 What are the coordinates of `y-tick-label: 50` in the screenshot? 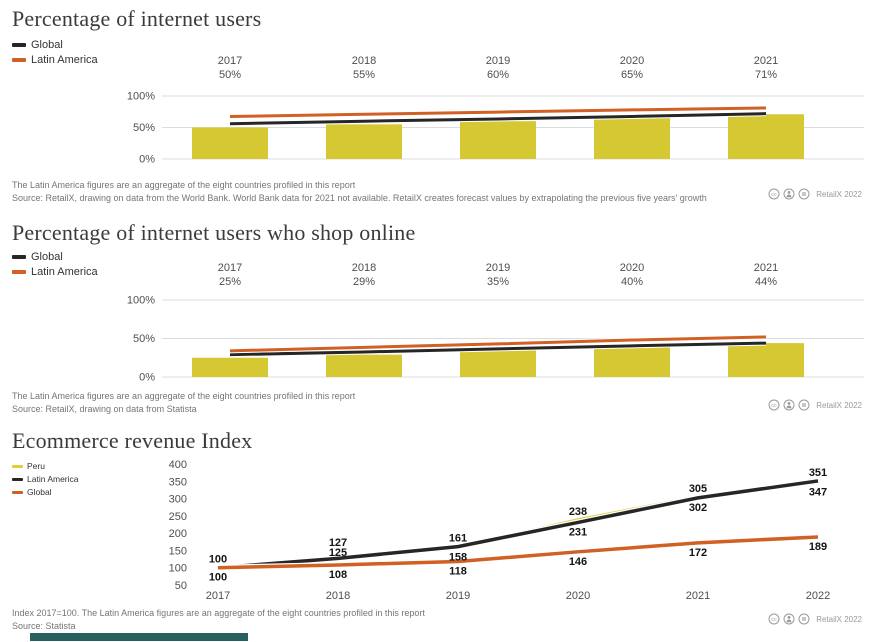 It's located at (181, 586).